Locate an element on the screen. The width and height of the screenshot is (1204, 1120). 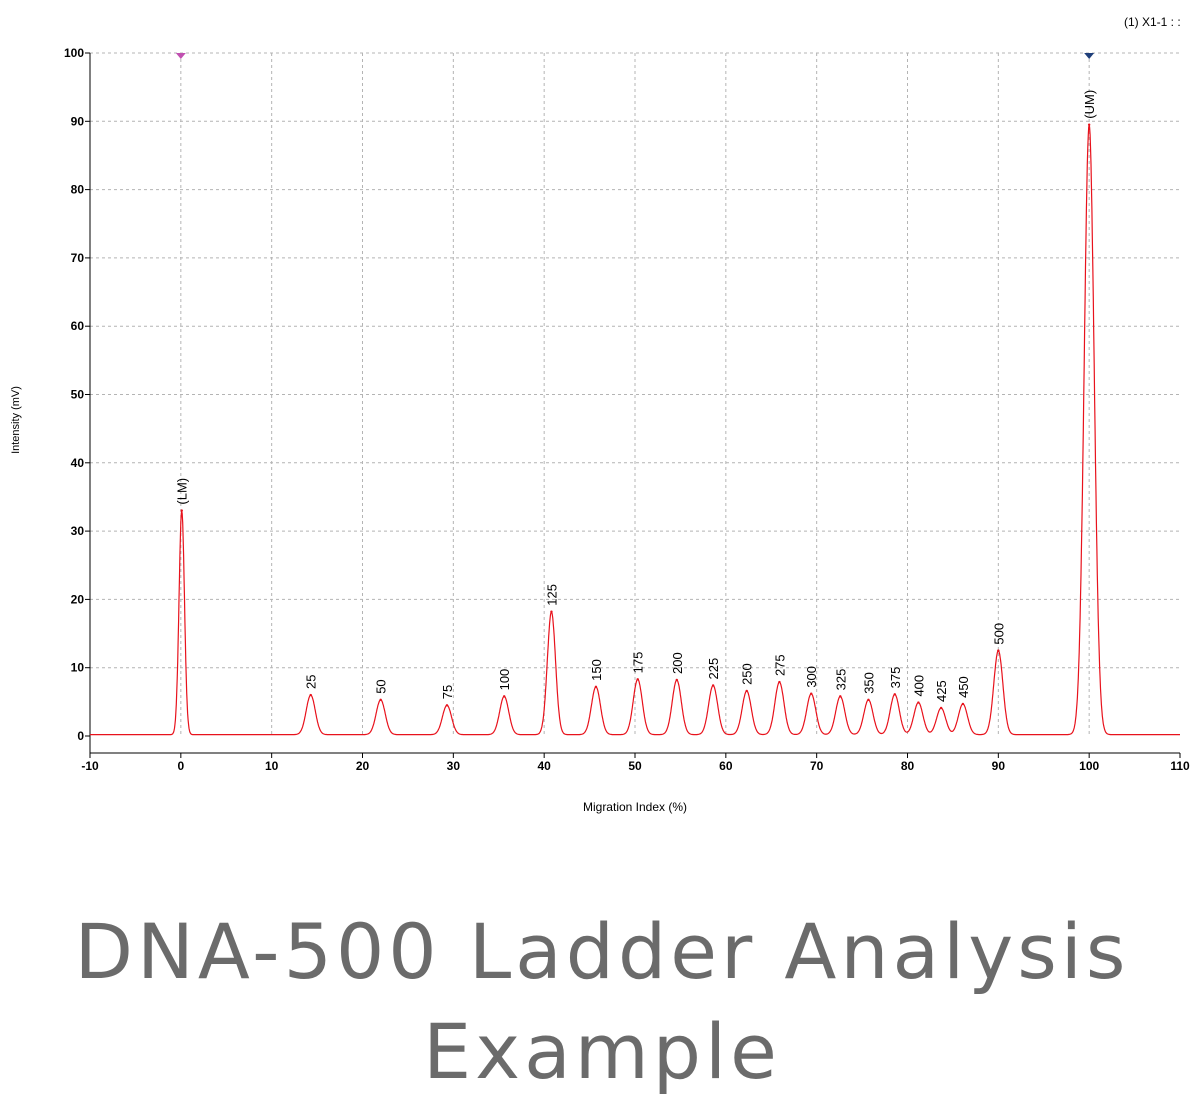
x-tick-label: 30 is located at coordinates (454, 766).